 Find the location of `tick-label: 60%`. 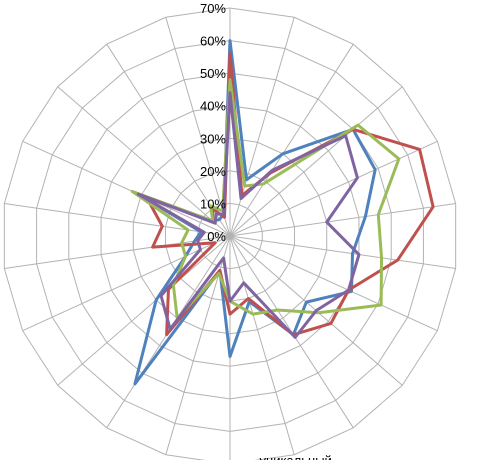

tick-label: 60% is located at coordinates (213, 41).